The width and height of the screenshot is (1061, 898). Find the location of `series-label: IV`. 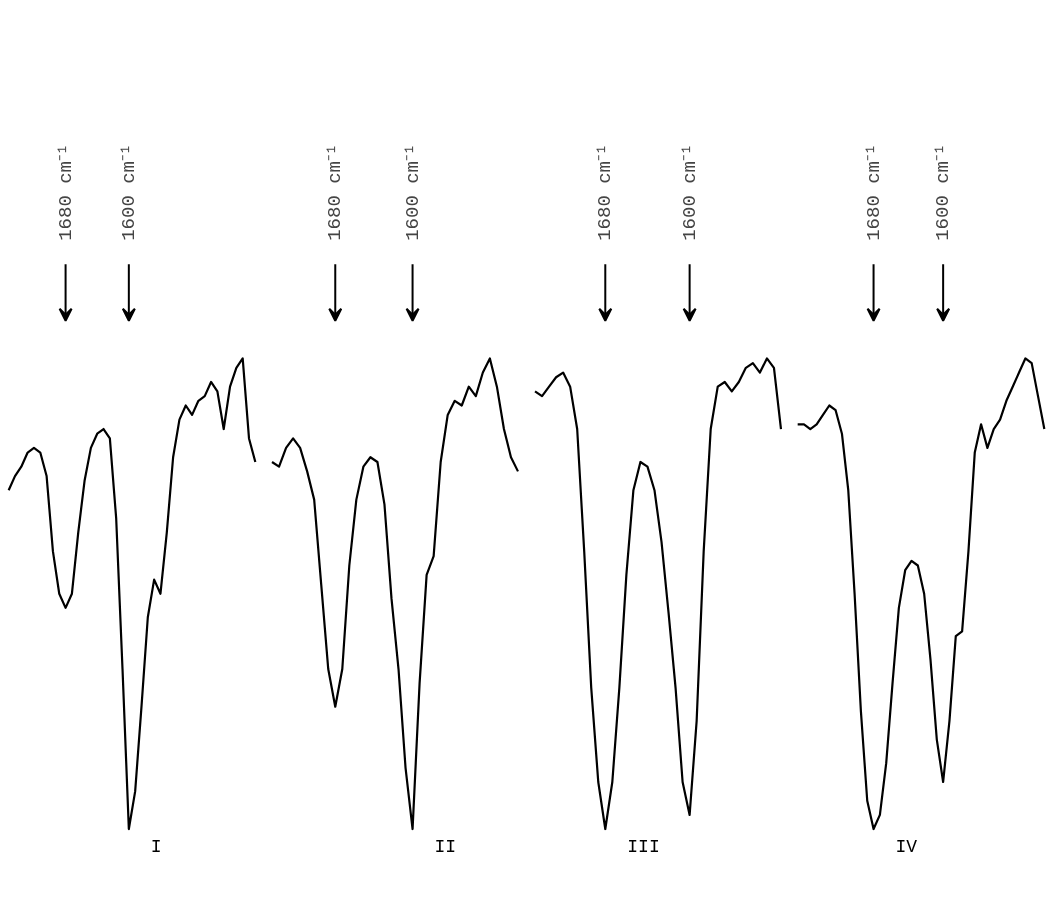

series-label: IV is located at coordinates (906, 847).